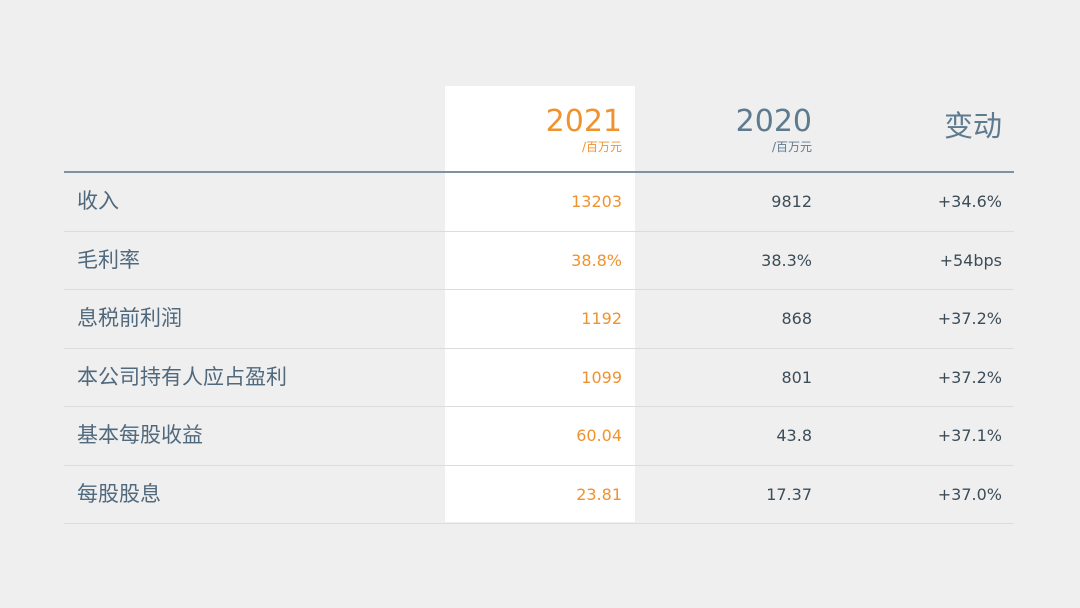  I want to click on header-2021-unit: /百万元, so click(601, 147).